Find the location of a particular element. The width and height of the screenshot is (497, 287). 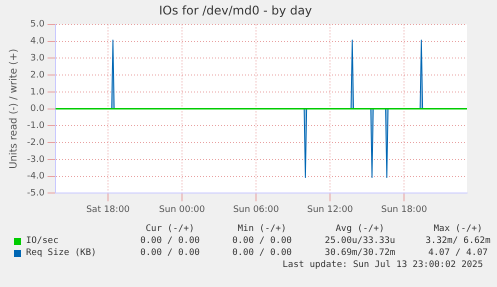

text: Max (-/+) is located at coordinates (458, 229).